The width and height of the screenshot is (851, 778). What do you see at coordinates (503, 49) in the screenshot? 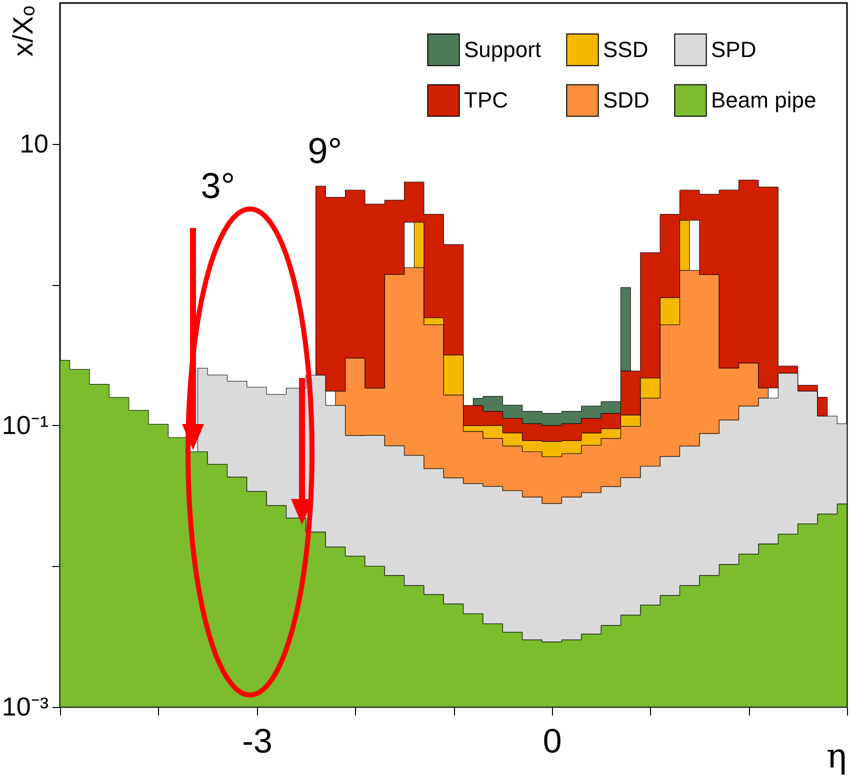
I see `legend-label: Support` at bounding box center [503, 49].